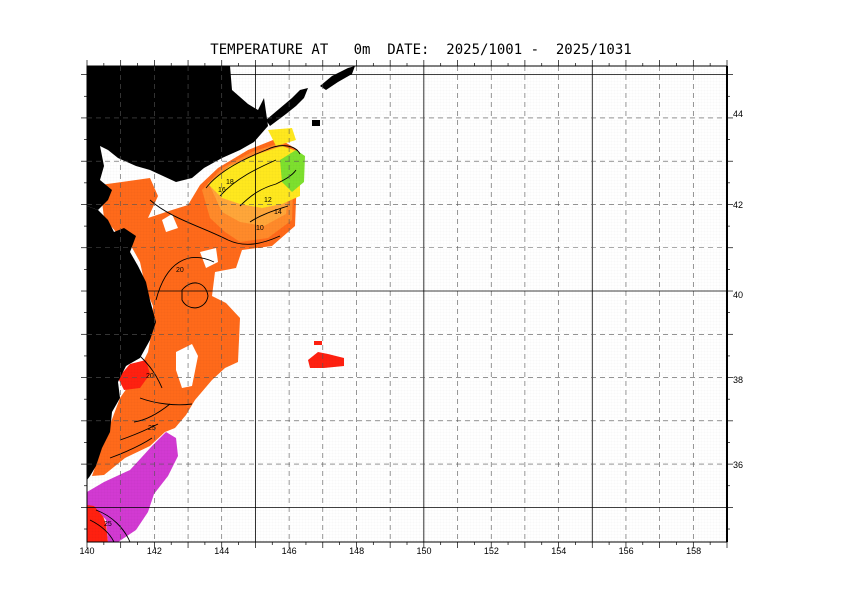 This screenshot has width=842, height=595. Describe the element at coordinates (278, 212) in the screenshot. I see `contour-label: 14` at that location.